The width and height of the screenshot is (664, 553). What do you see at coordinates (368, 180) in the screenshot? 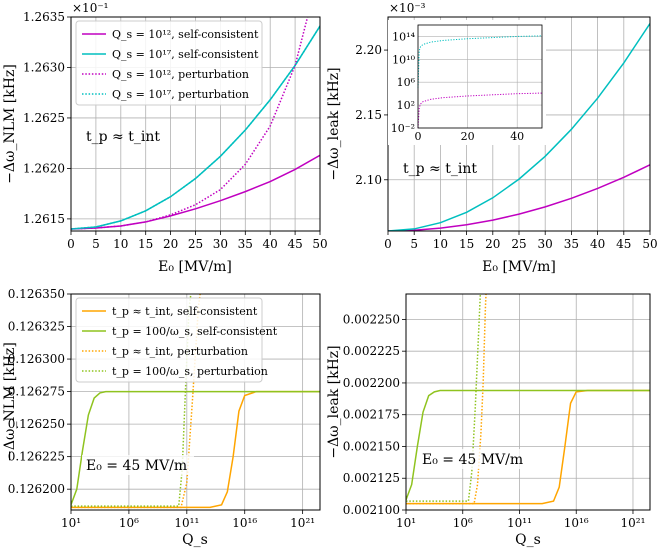
I see `y-tick-label: 2.10` at bounding box center [368, 180].